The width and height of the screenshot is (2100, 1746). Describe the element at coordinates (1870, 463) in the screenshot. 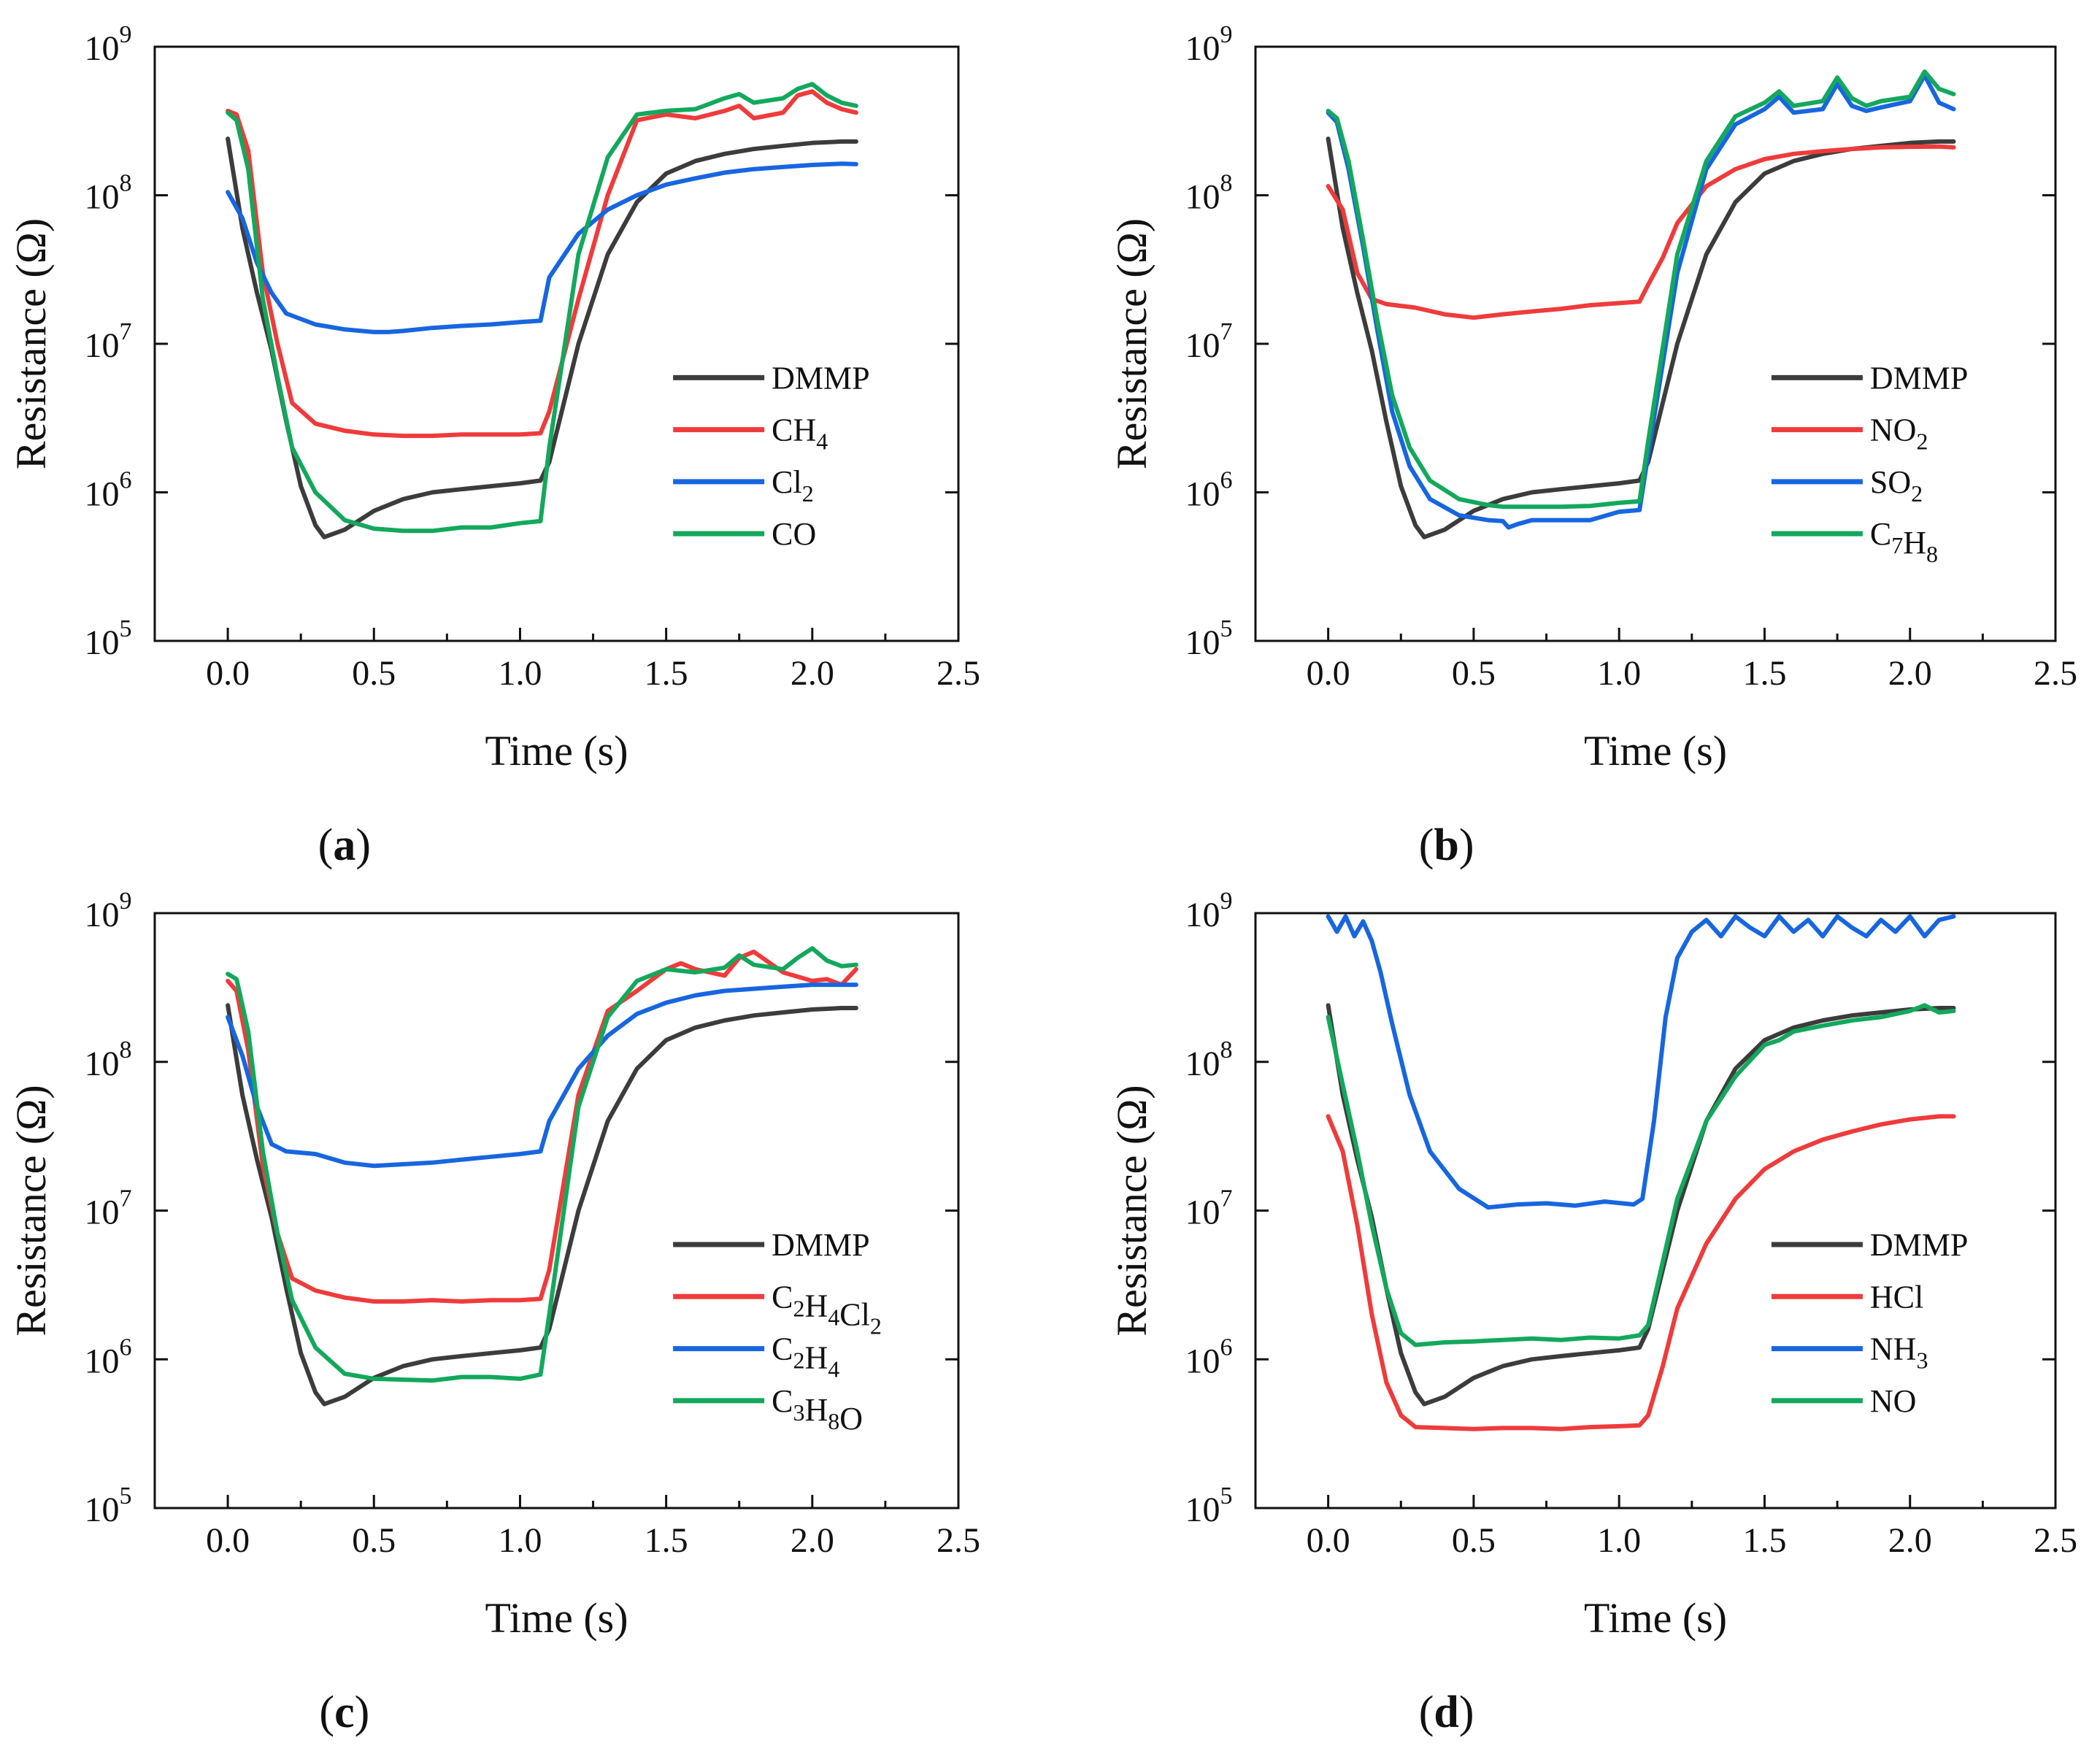

I see `legend: DMMP NO2 SO2 C7H8` at that location.